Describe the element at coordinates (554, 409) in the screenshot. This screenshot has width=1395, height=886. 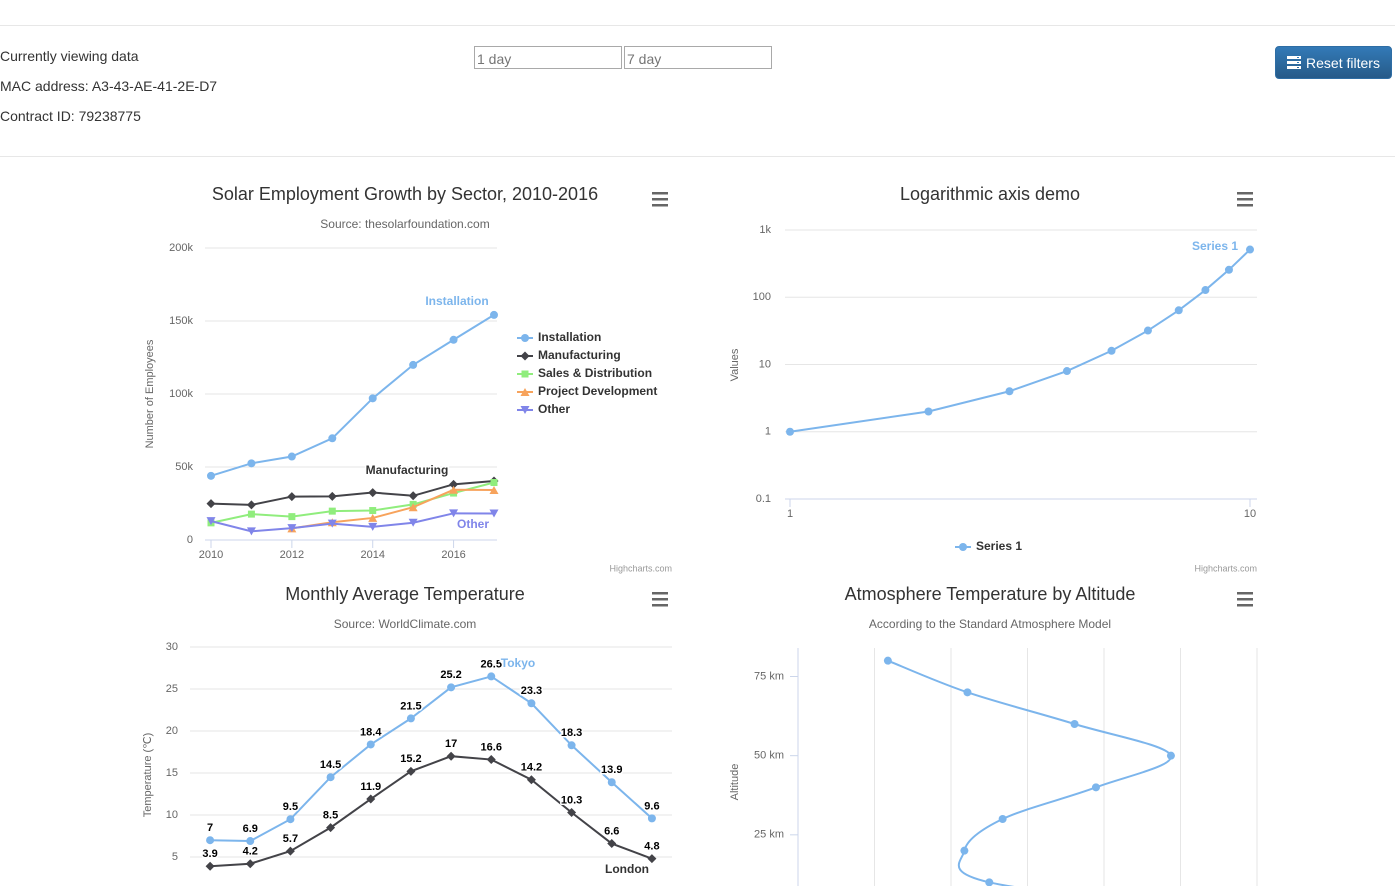
I see `legend-label: Other` at that location.